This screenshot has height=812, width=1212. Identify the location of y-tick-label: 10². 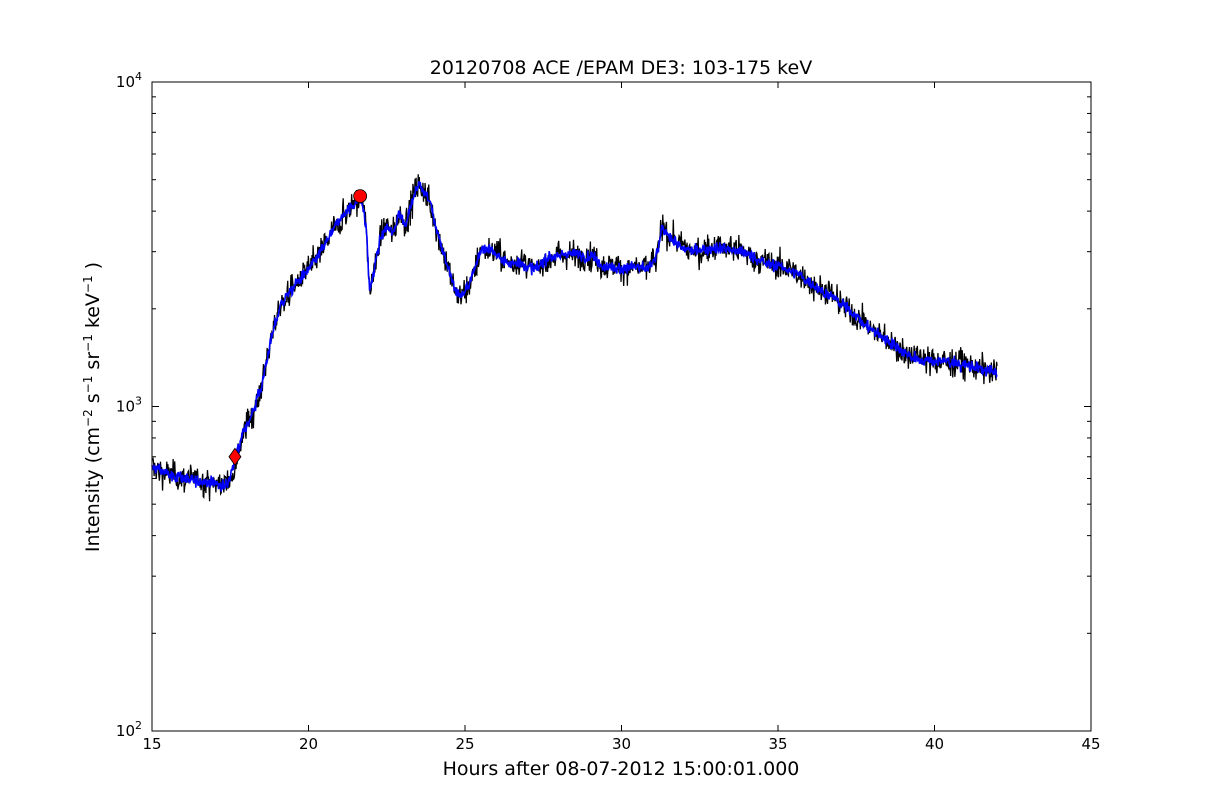
(129, 729).